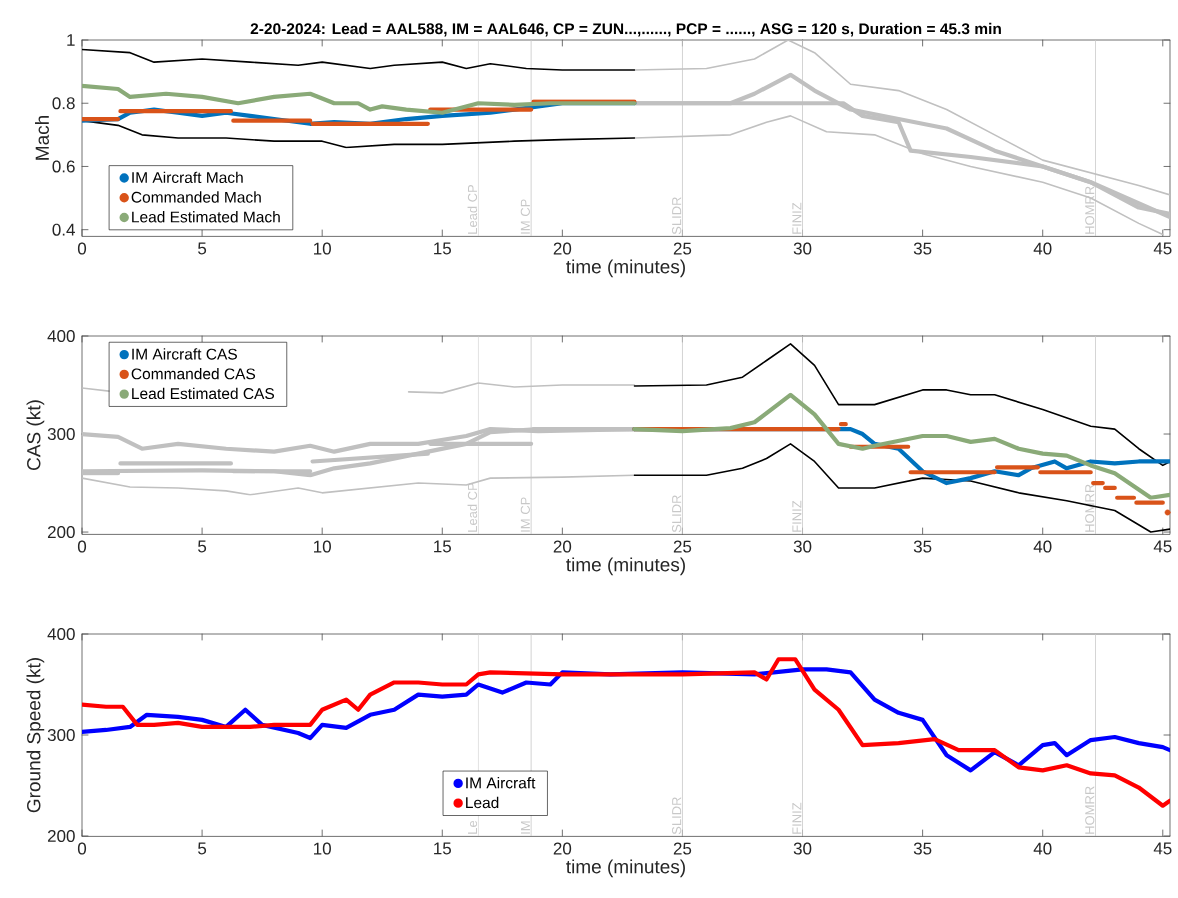 Image resolution: width=1178 pixels, height=898 pixels. What do you see at coordinates (203, 393) in the screenshot?
I see `legend-label: Lead Estimated CAS` at bounding box center [203, 393].